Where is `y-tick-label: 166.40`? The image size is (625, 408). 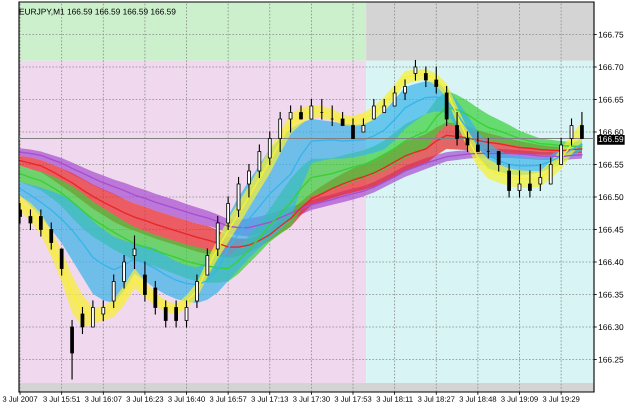 y-tick-label: 166.40 is located at coordinates (611, 262).